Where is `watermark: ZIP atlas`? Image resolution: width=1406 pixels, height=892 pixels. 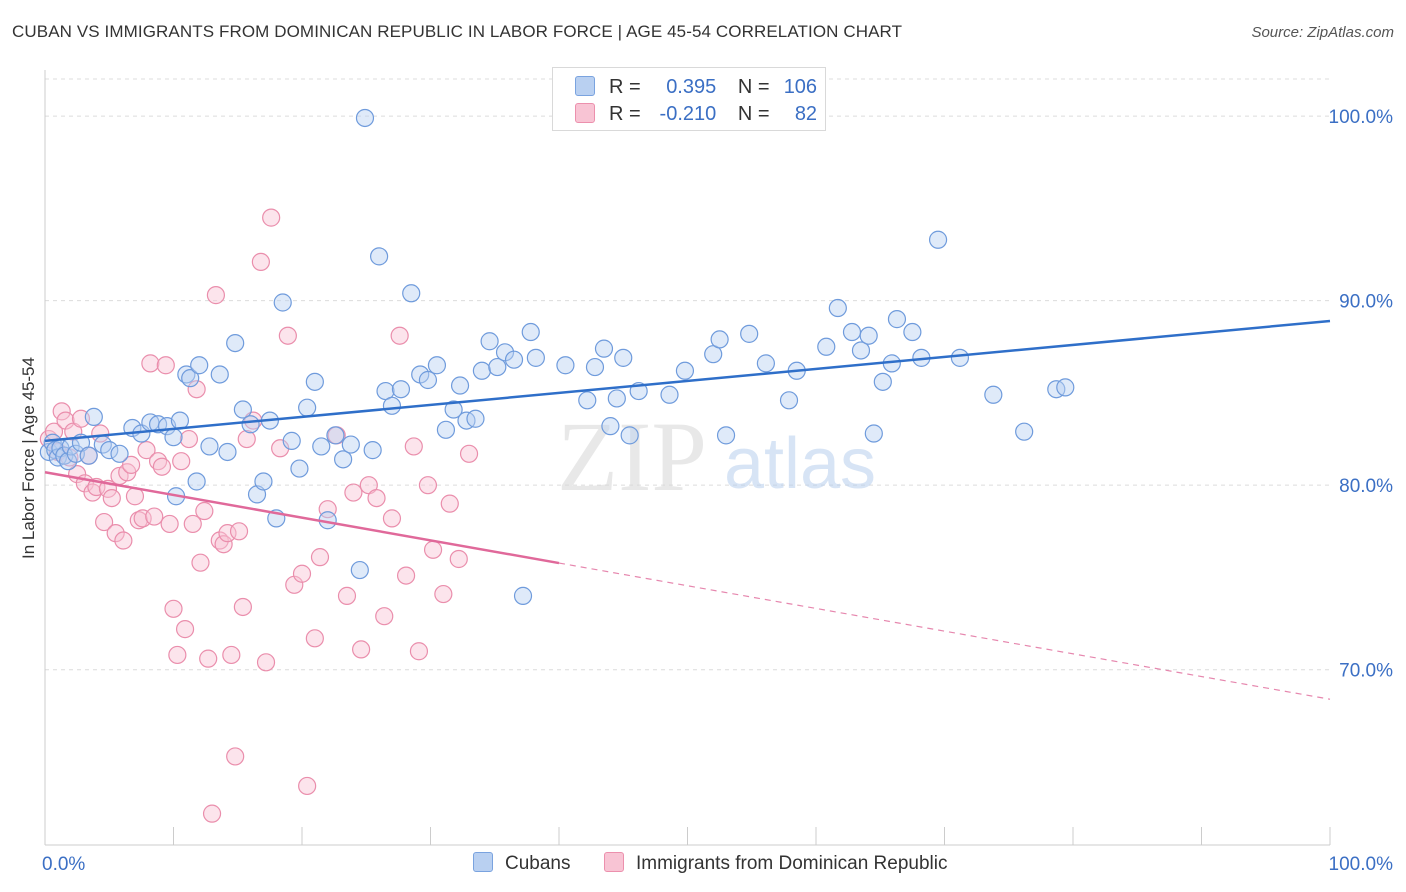 watermark: ZIP atlas is located at coordinates (716, 456).